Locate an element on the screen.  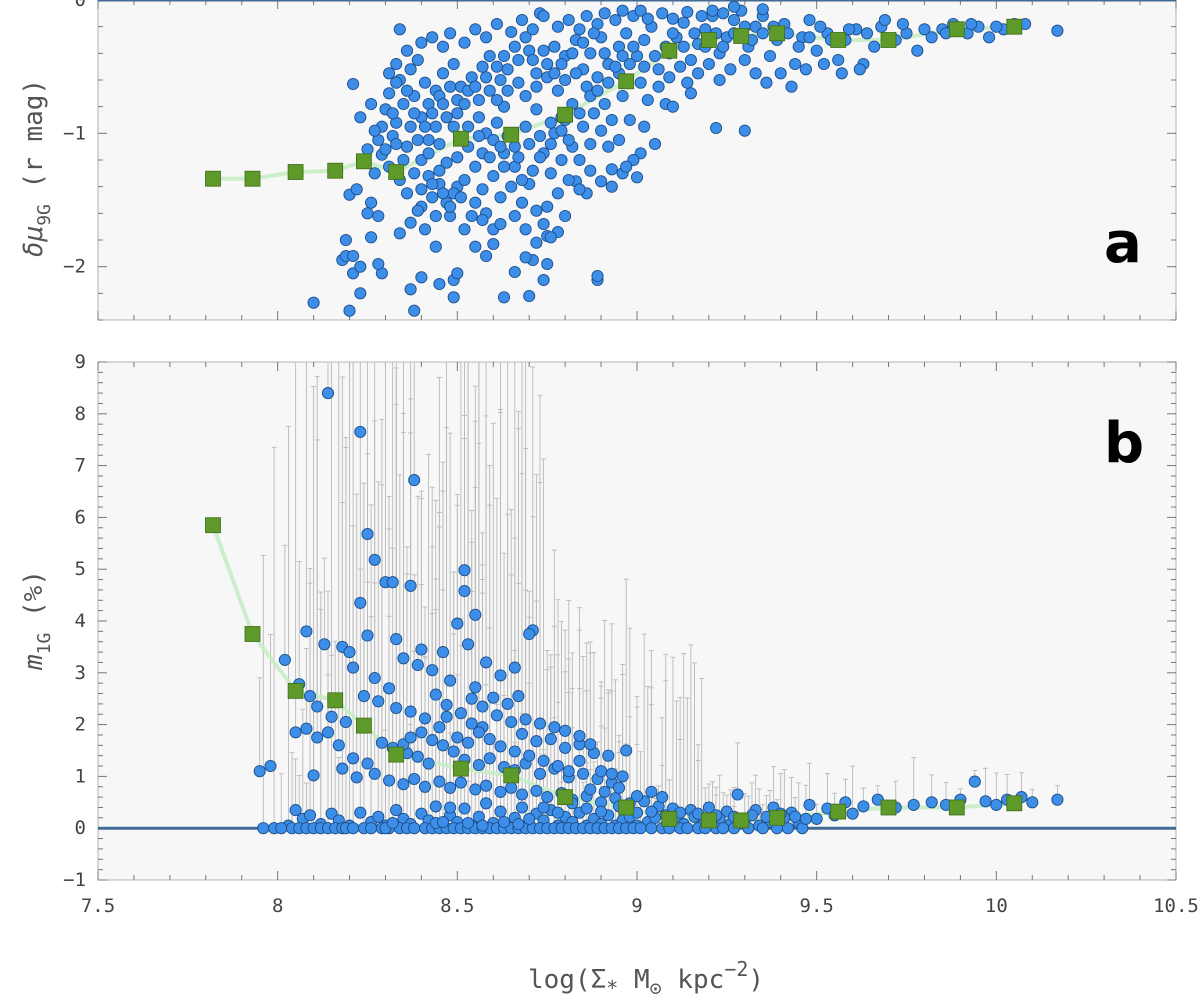
xlabel-mid: M is located at coordinates (633, 980).